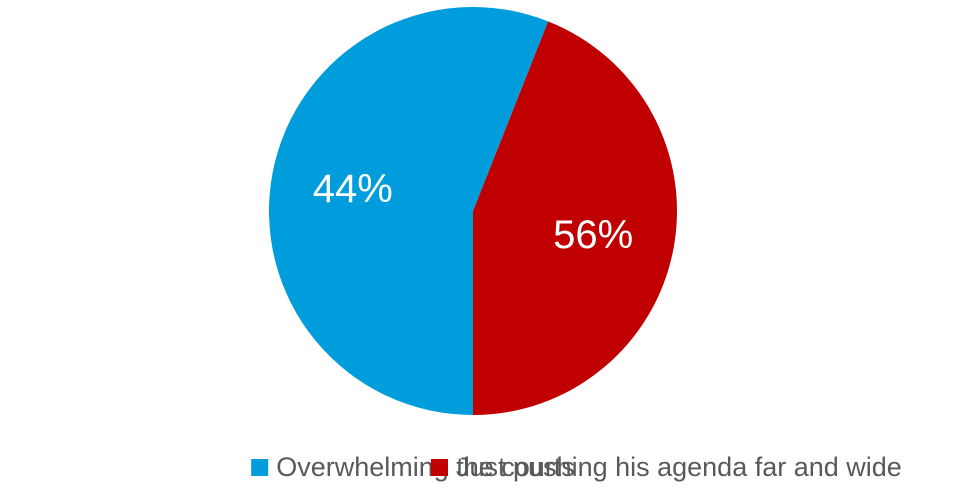 This screenshot has width=966, height=488. What do you see at coordinates (593, 235) in the screenshot?
I see `data-label-just-pushing-his-agenda: 56%` at bounding box center [593, 235].